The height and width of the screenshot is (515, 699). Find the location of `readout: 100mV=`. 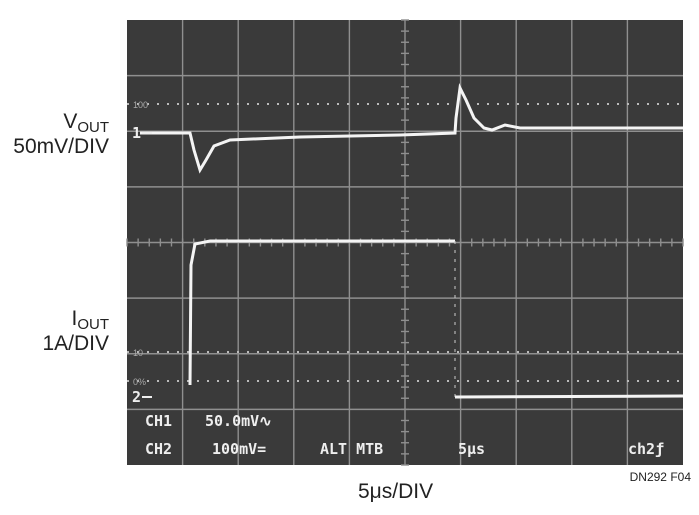

readout: 100mV= is located at coordinates (239, 449).